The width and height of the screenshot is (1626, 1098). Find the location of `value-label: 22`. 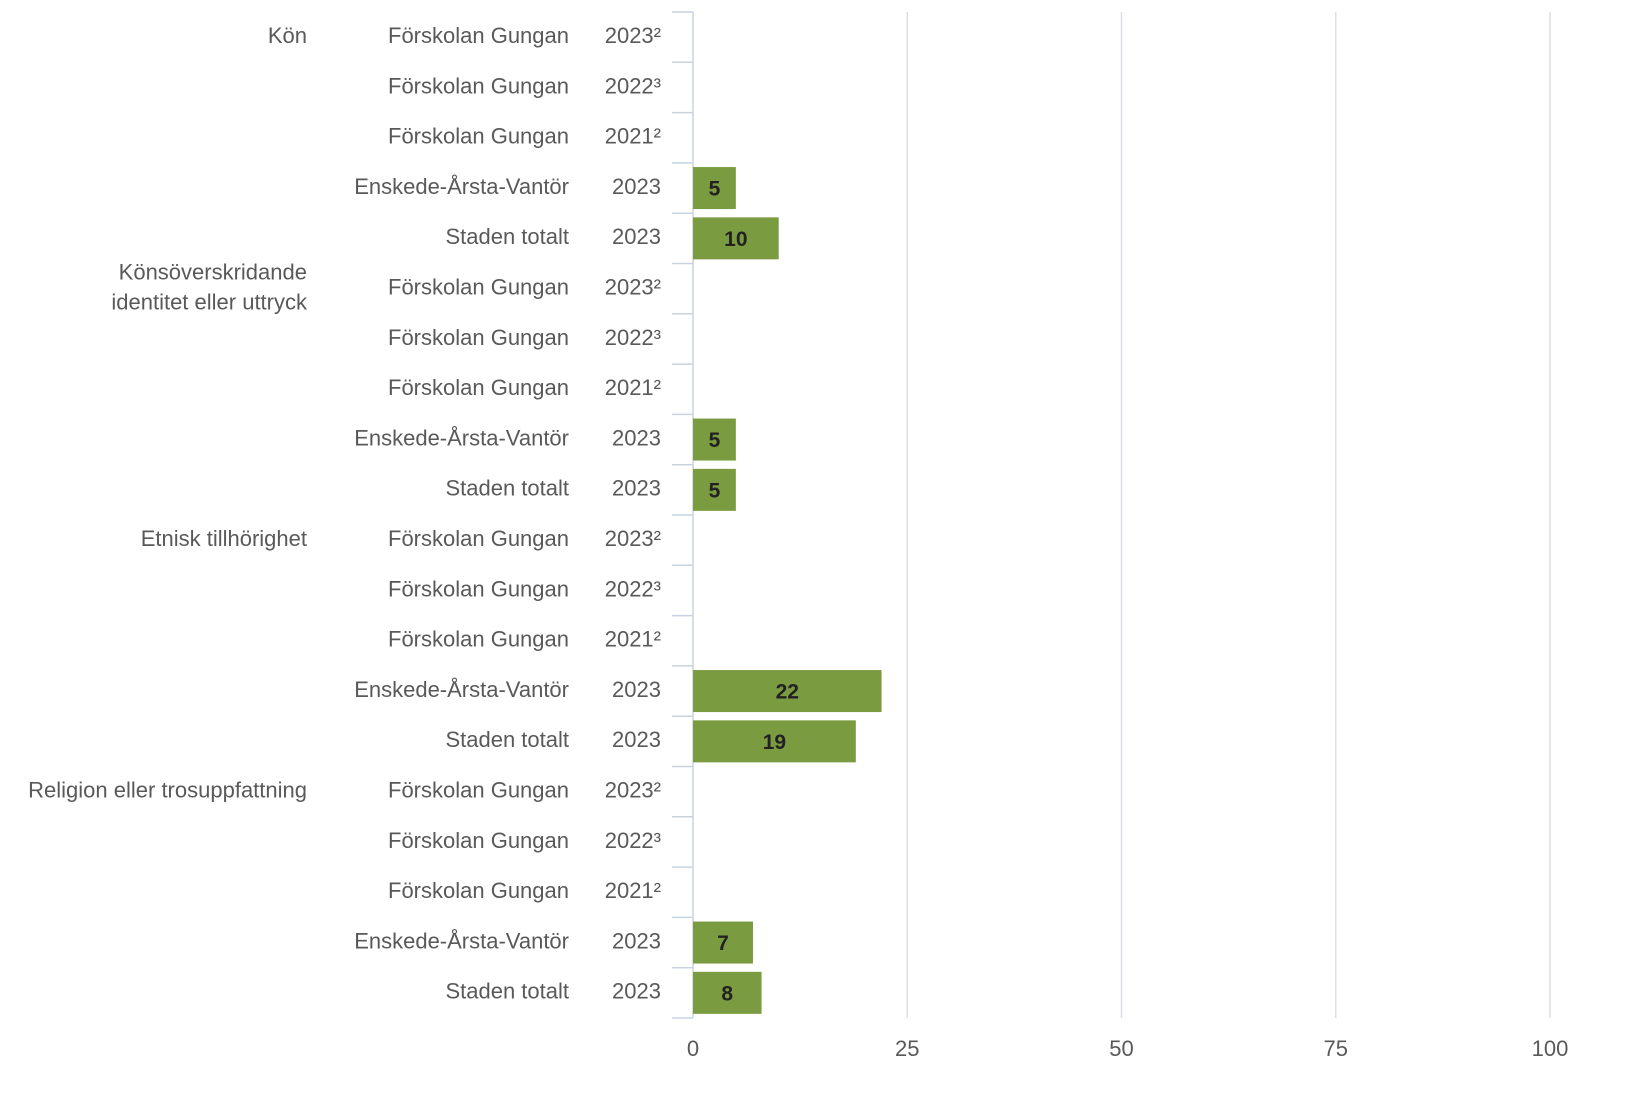

value-label: 22 is located at coordinates (787, 692).